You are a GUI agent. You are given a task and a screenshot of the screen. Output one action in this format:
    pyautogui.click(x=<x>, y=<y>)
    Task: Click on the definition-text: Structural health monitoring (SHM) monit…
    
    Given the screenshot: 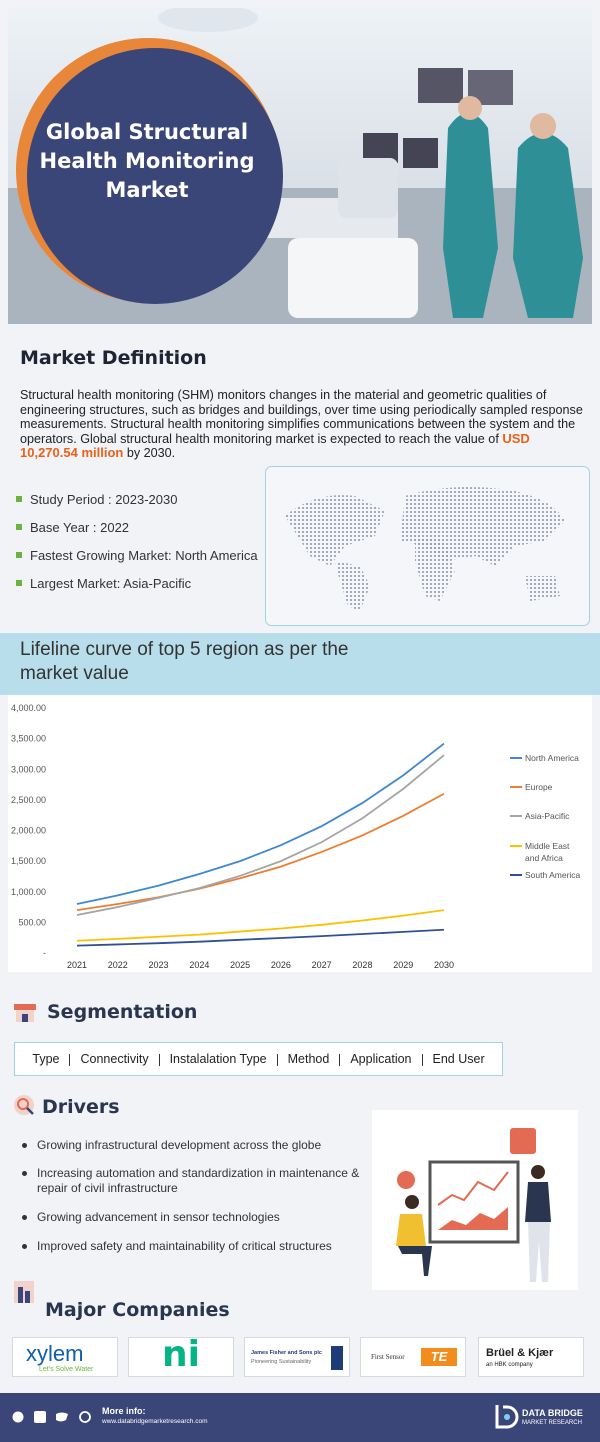 What is the action you would take?
    pyautogui.click(x=302, y=424)
    